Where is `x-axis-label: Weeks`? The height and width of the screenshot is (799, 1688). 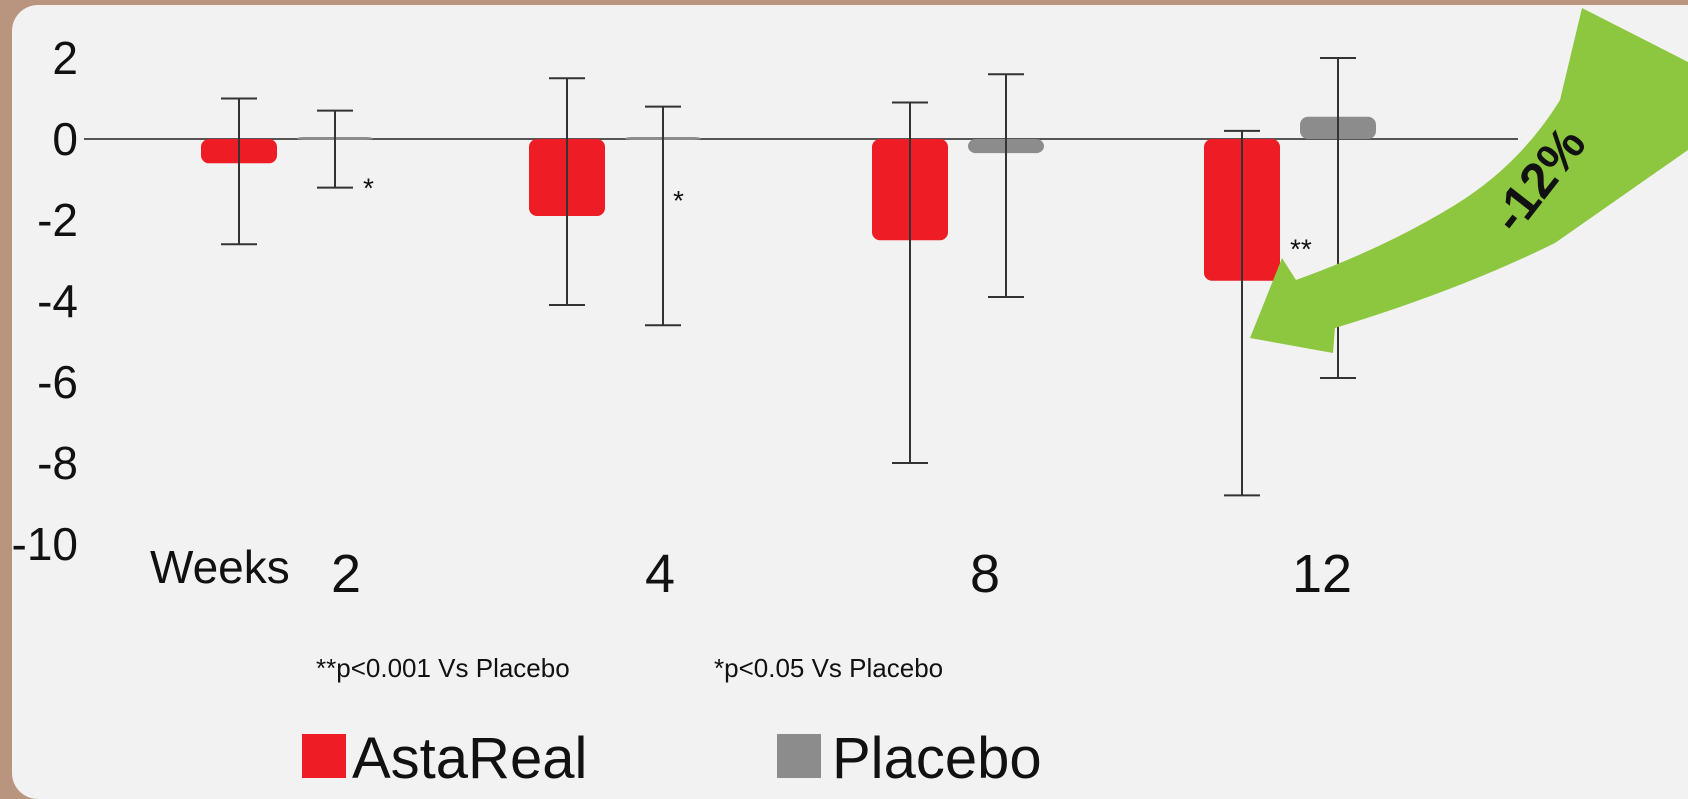 x-axis-label: Weeks is located at coordinates (220, 567).